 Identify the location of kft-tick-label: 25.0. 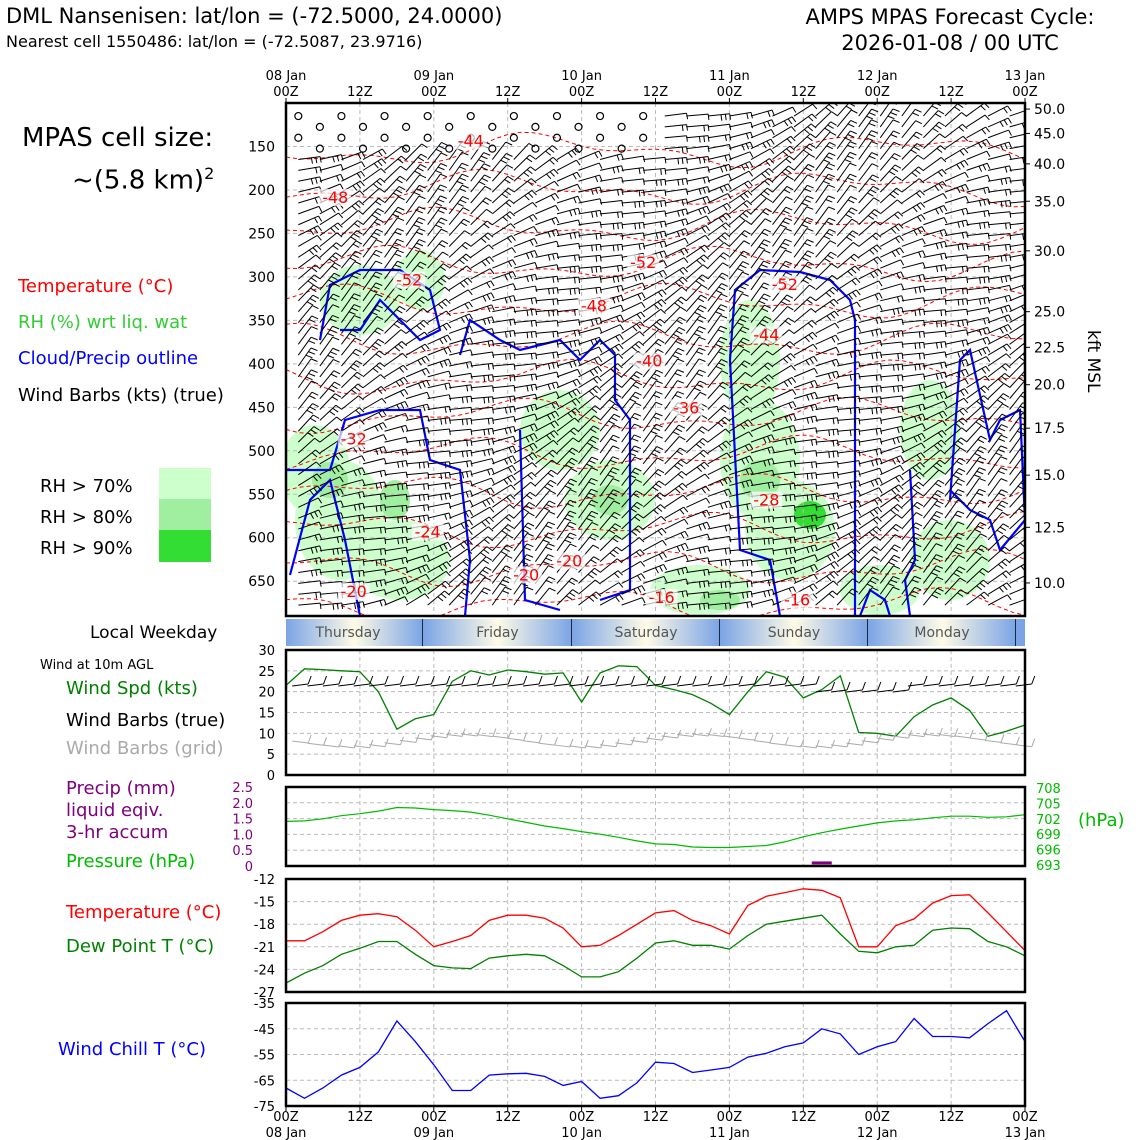
(1049, 313).